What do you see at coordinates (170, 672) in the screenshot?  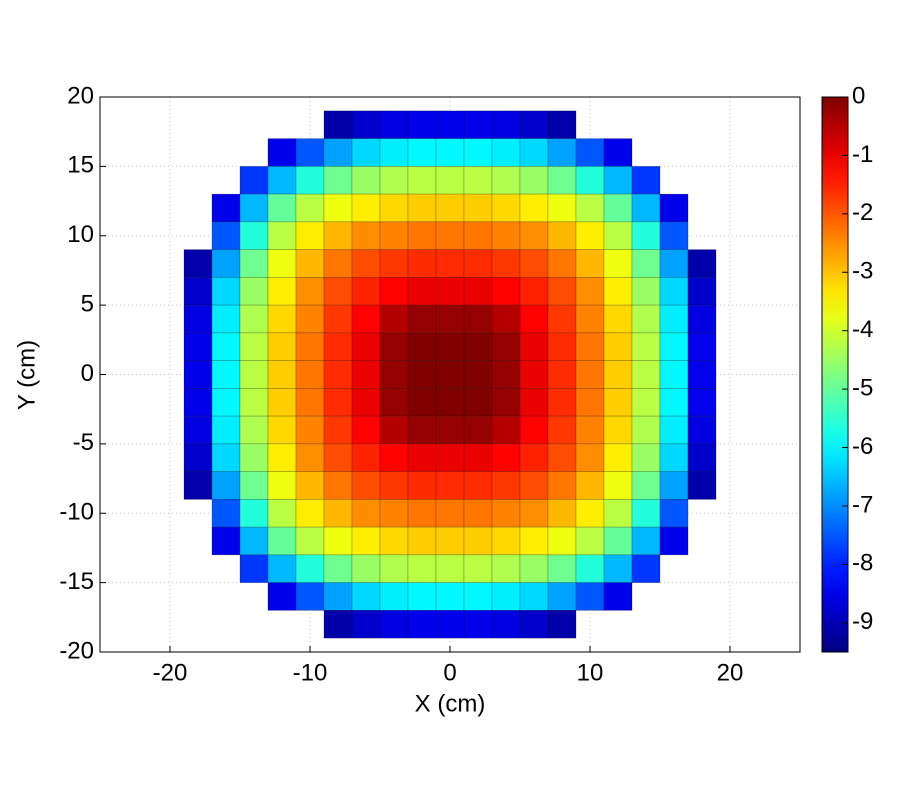 I see `x-tick-label: -20` at bounding box center [170, 672].